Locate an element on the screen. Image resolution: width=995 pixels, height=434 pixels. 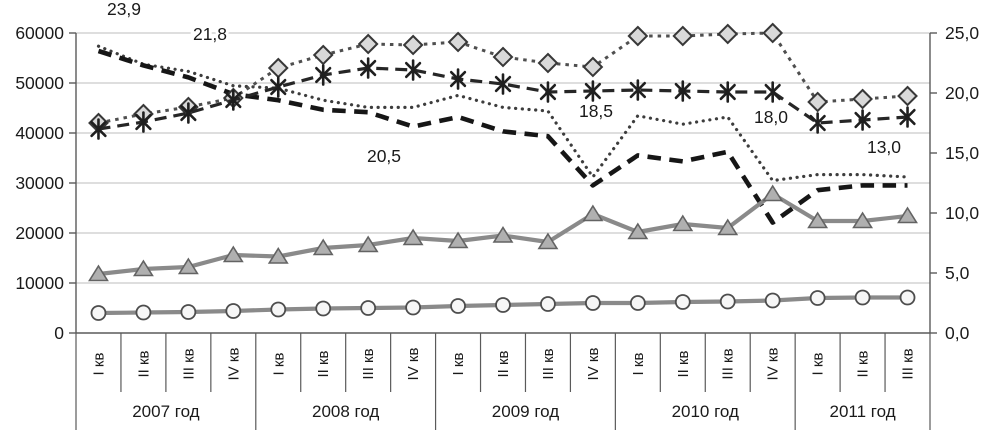
year-label: 2007 год is located at coordinates (165, 411).